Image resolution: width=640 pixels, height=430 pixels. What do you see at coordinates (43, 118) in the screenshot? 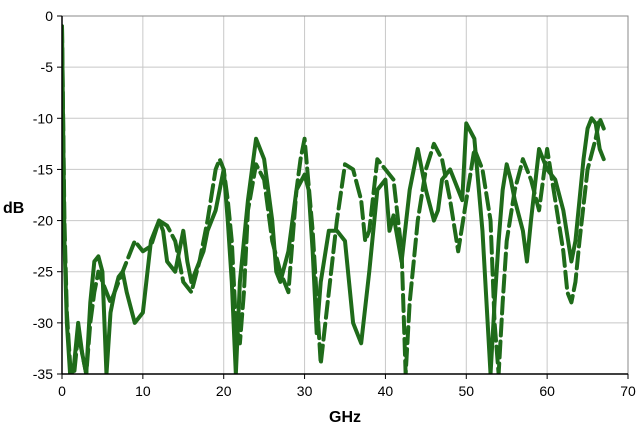
I see `y-tick-label: -10` at bounding box center [43, 118].